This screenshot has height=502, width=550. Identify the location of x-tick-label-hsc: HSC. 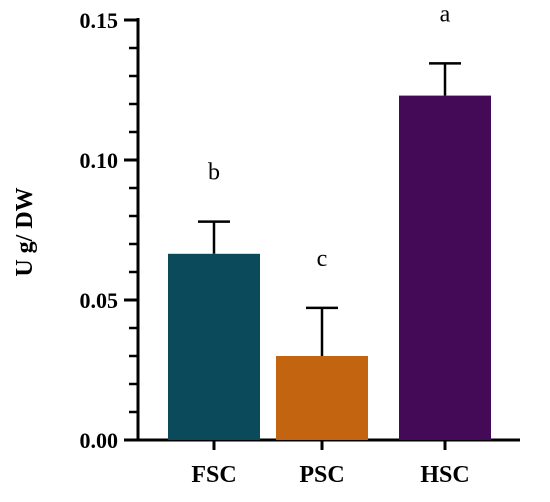
(444, 475).